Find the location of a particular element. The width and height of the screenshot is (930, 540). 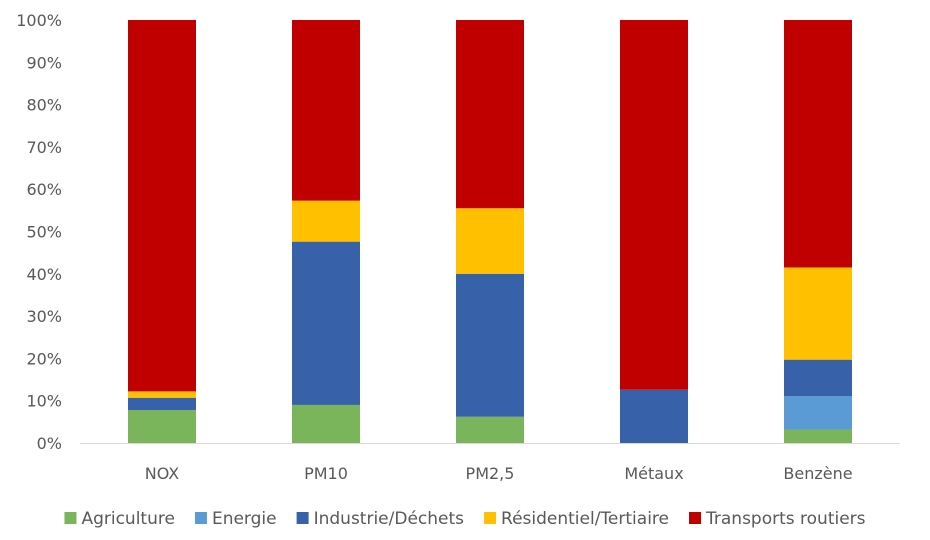

y-tick-label: 60% is located at coordinates (44, 189).